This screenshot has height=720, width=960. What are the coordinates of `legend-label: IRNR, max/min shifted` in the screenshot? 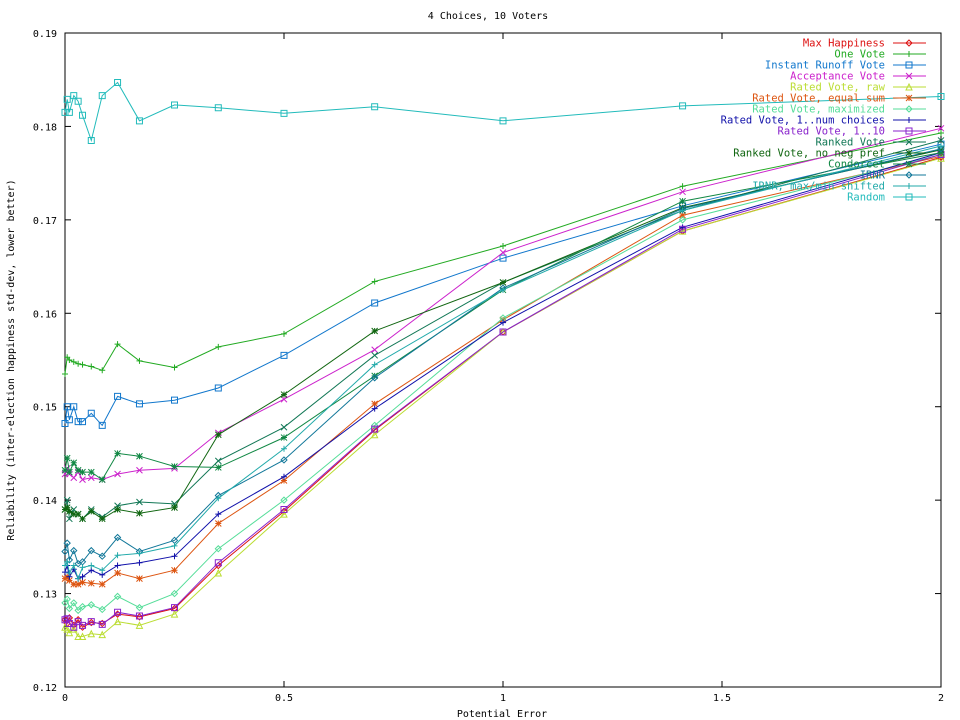 It's located at (818, 187).